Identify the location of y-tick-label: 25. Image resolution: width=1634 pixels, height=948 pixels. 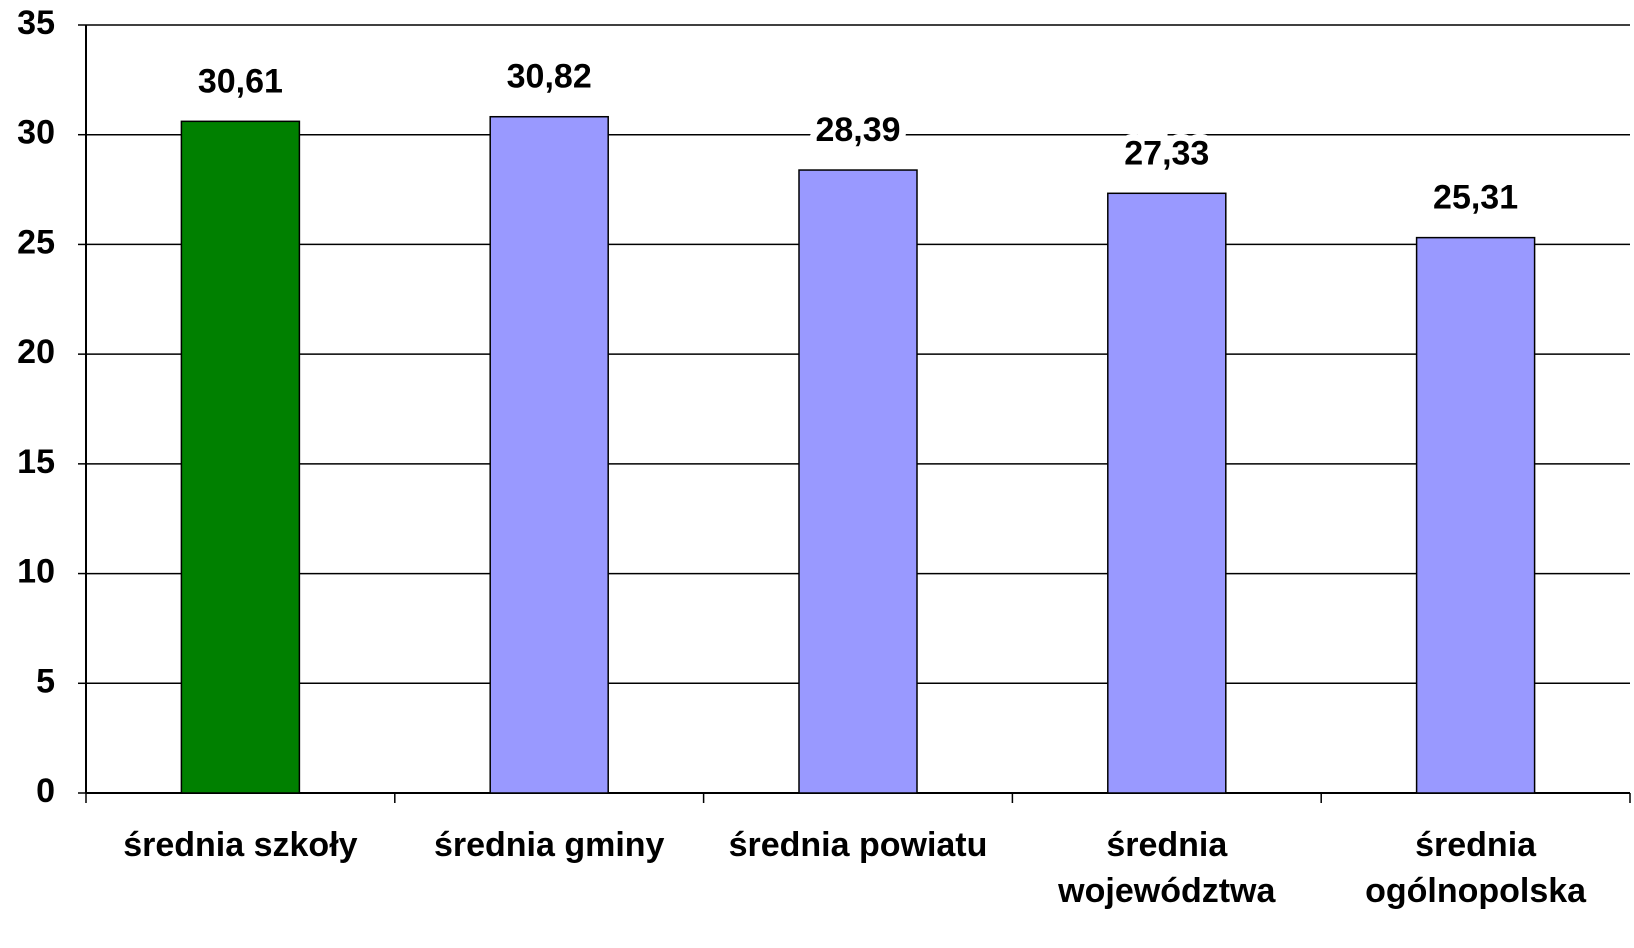
(36, 242).